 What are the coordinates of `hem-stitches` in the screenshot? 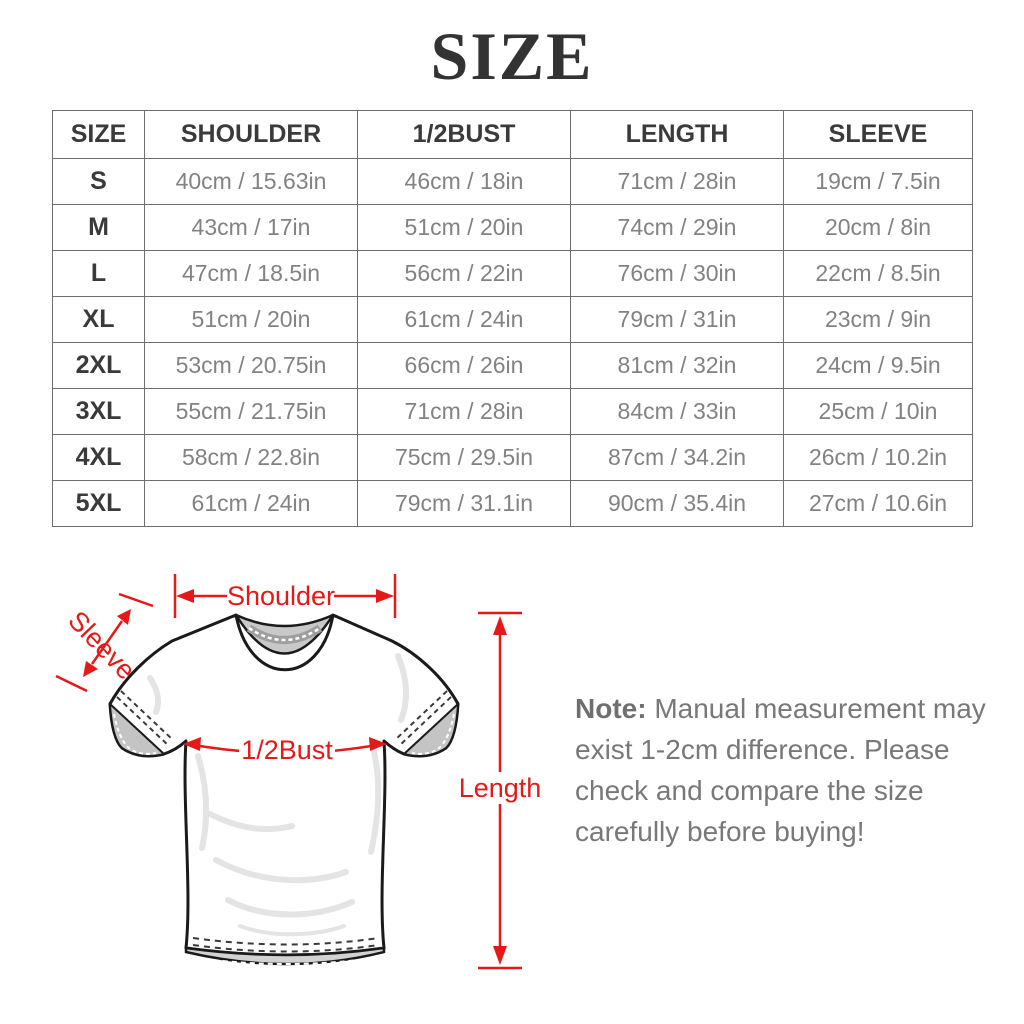 It's located at (286, 945).